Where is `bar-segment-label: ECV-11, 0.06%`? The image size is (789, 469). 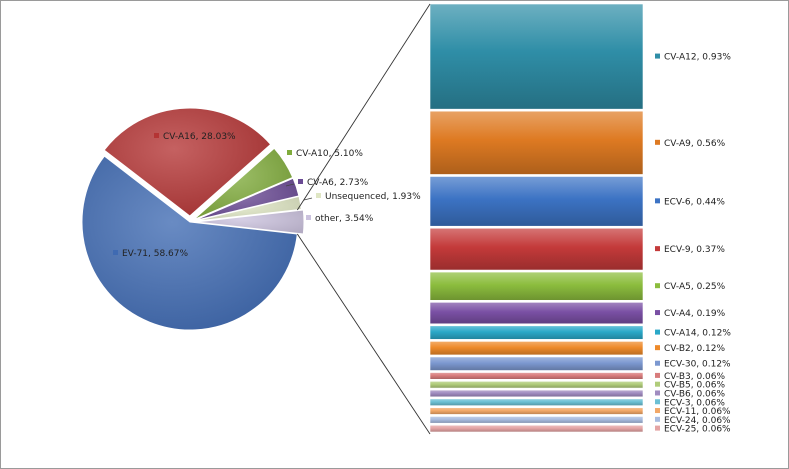 bar-segment-label: ECV-11, 0.06% is located at coordinates (697, 412).